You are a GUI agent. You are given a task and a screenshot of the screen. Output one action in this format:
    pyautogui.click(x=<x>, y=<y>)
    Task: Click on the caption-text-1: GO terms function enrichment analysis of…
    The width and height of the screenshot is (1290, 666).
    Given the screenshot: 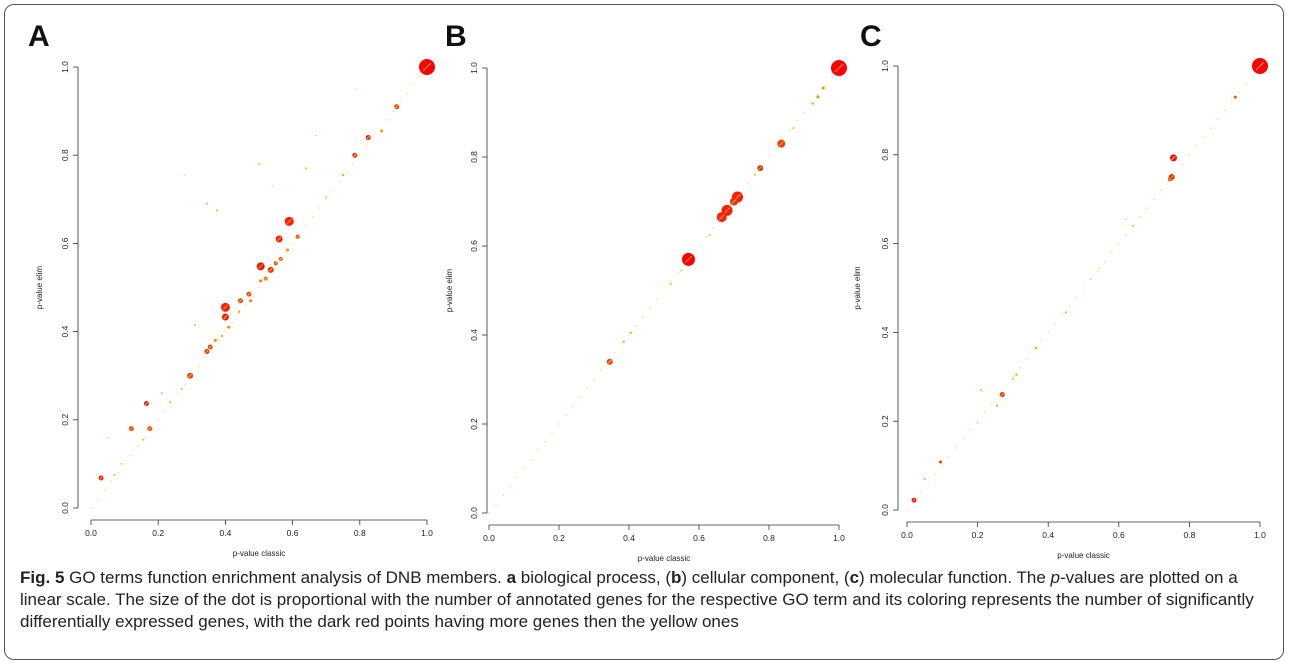 What is the action you would take?
    pyautogui.click(x=285, y=577)
    